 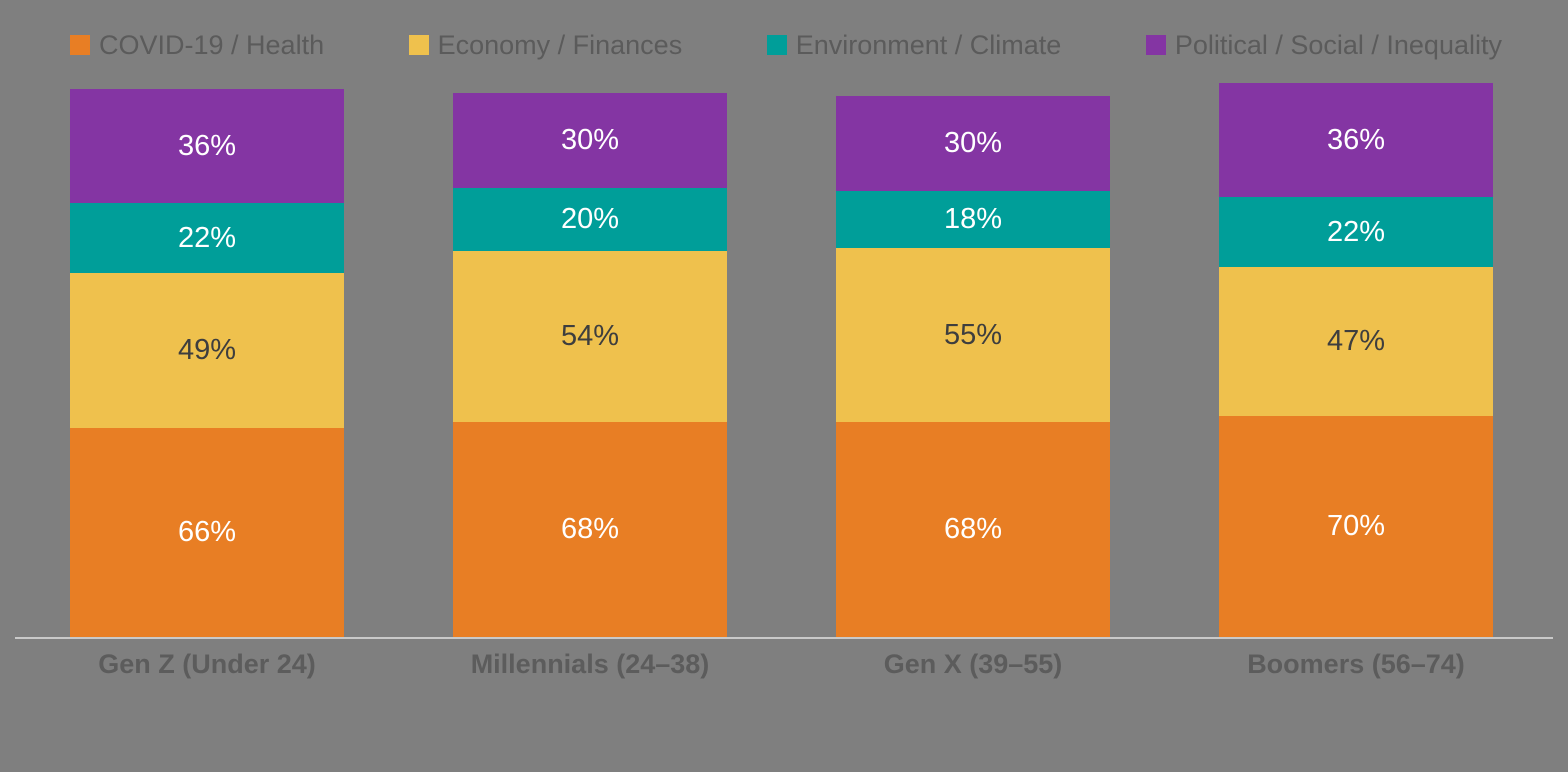 What do you see at coordinates (784, 638) in the screenshot?
I see `x-axis-line` at bounding box center [784, 638].